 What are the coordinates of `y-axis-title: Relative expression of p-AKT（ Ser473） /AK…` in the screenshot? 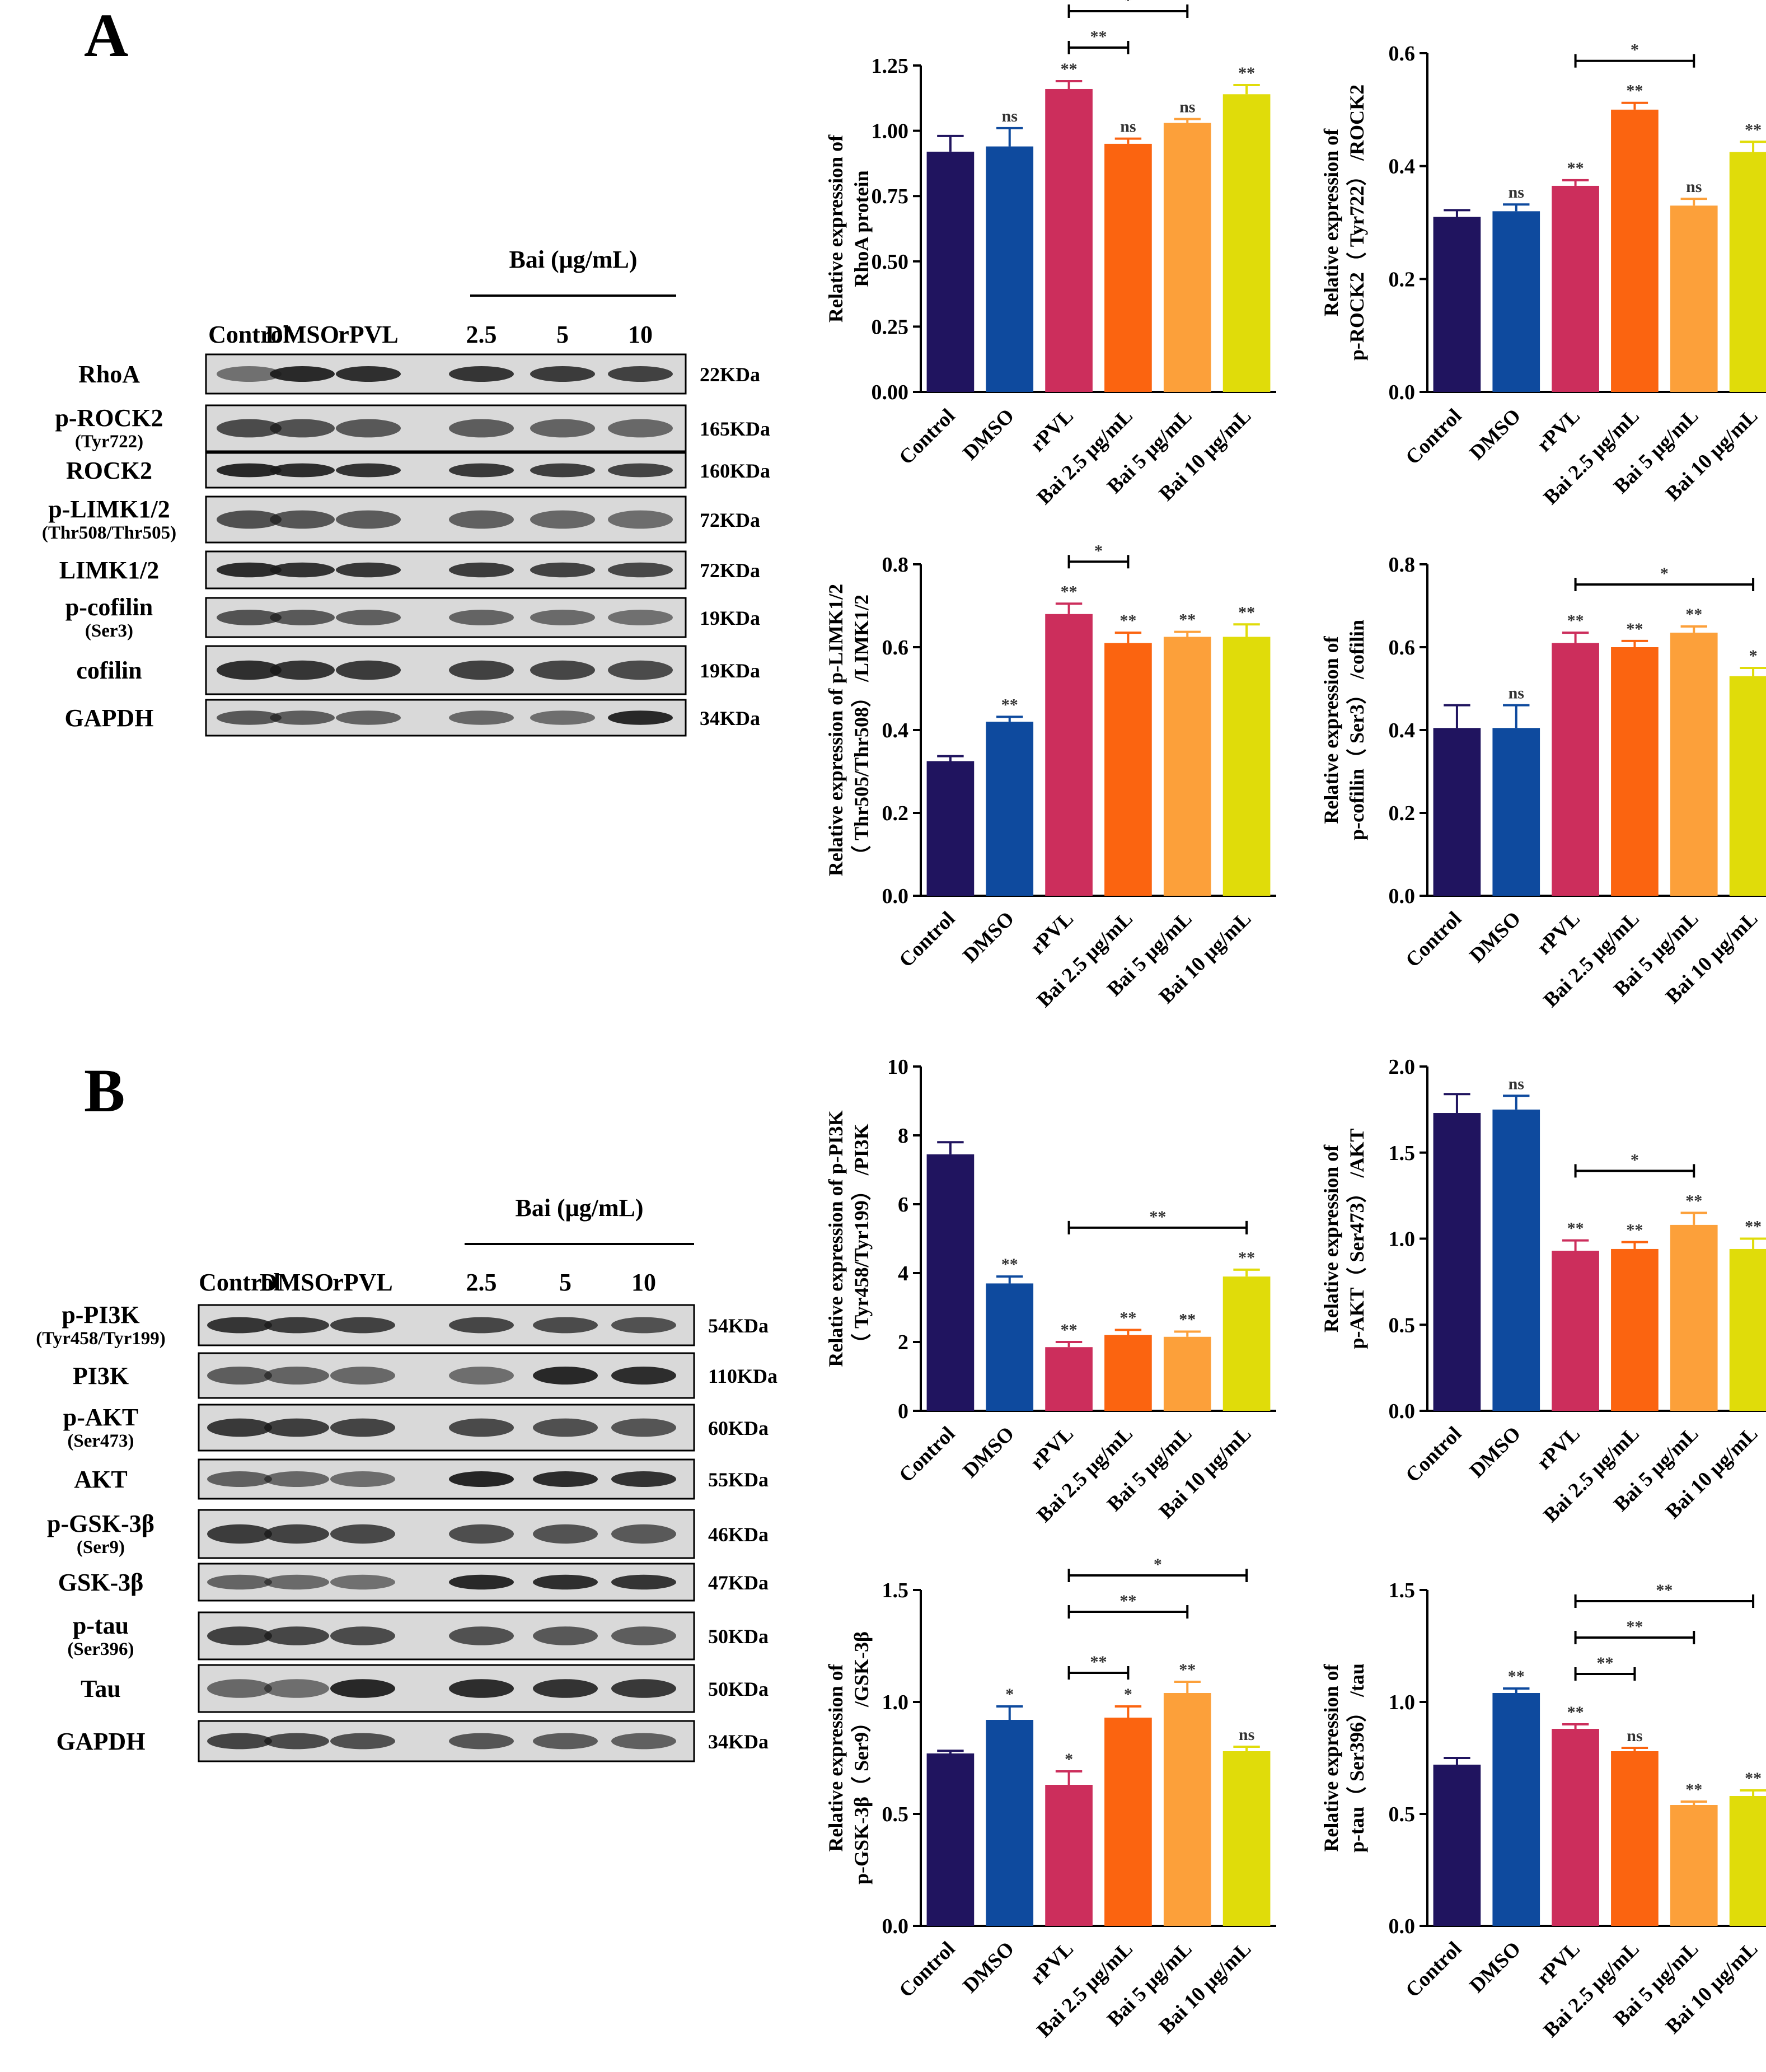 It's located at (1344, 1238).